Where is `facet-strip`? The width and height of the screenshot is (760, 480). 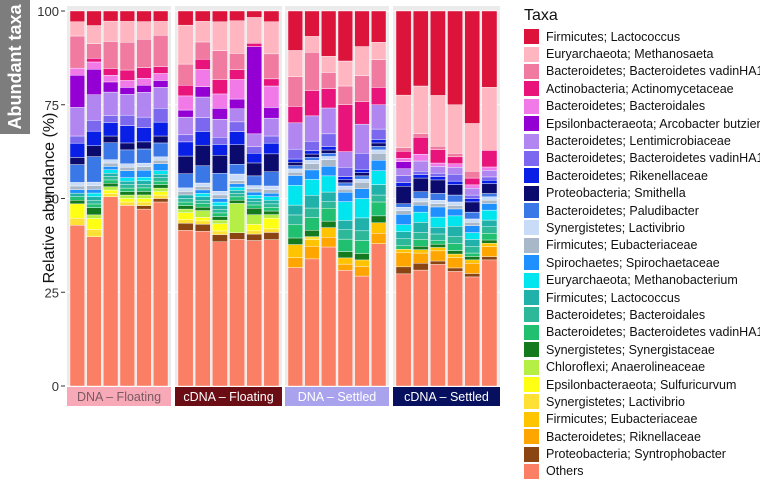
facet-strip is located at coordinates (337, 396).